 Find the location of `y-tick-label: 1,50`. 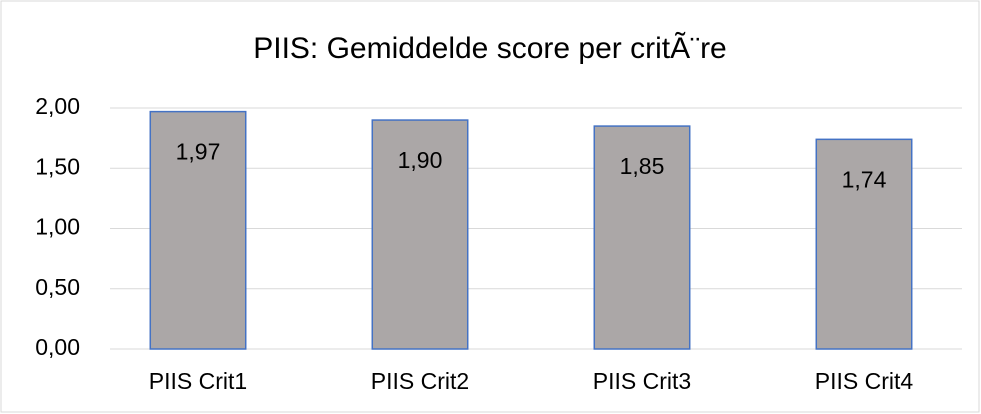

y-tick-label: 1,50 is located at coordinates (57, 166).